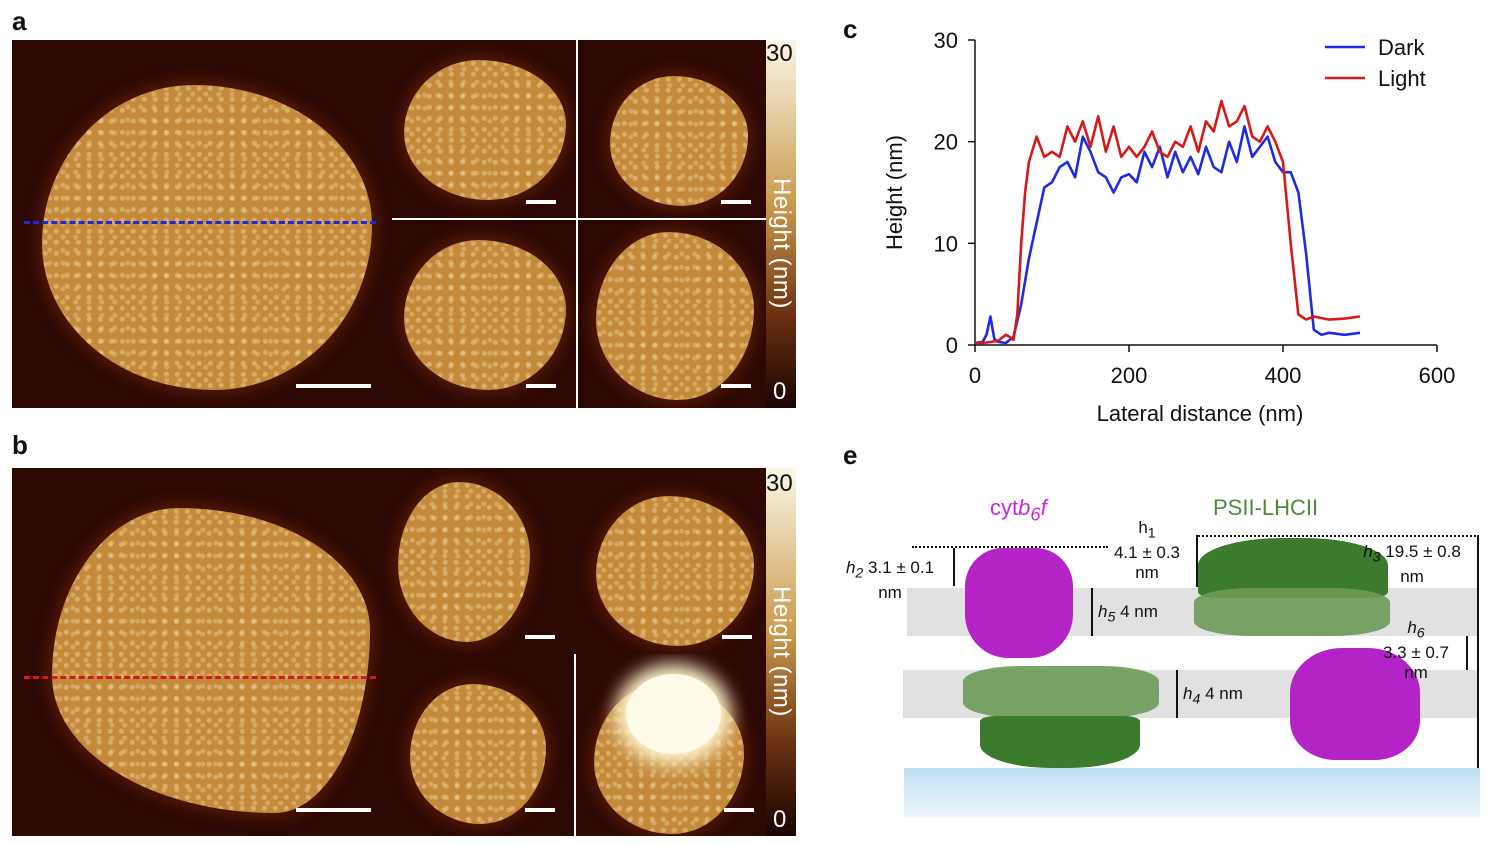 This screenshot has height=846, width=1504. I want to click on y-tick-label: 10, so click(946, 243).